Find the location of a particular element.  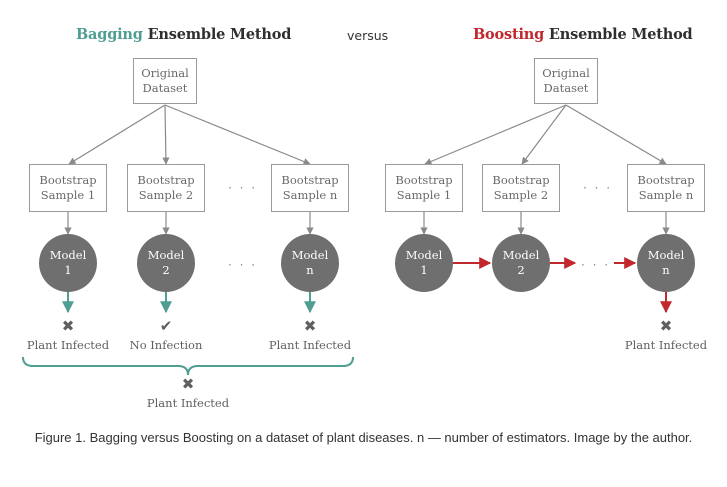

bagging-outcome-2-label: No Infection is located at coordinates (166, 345).